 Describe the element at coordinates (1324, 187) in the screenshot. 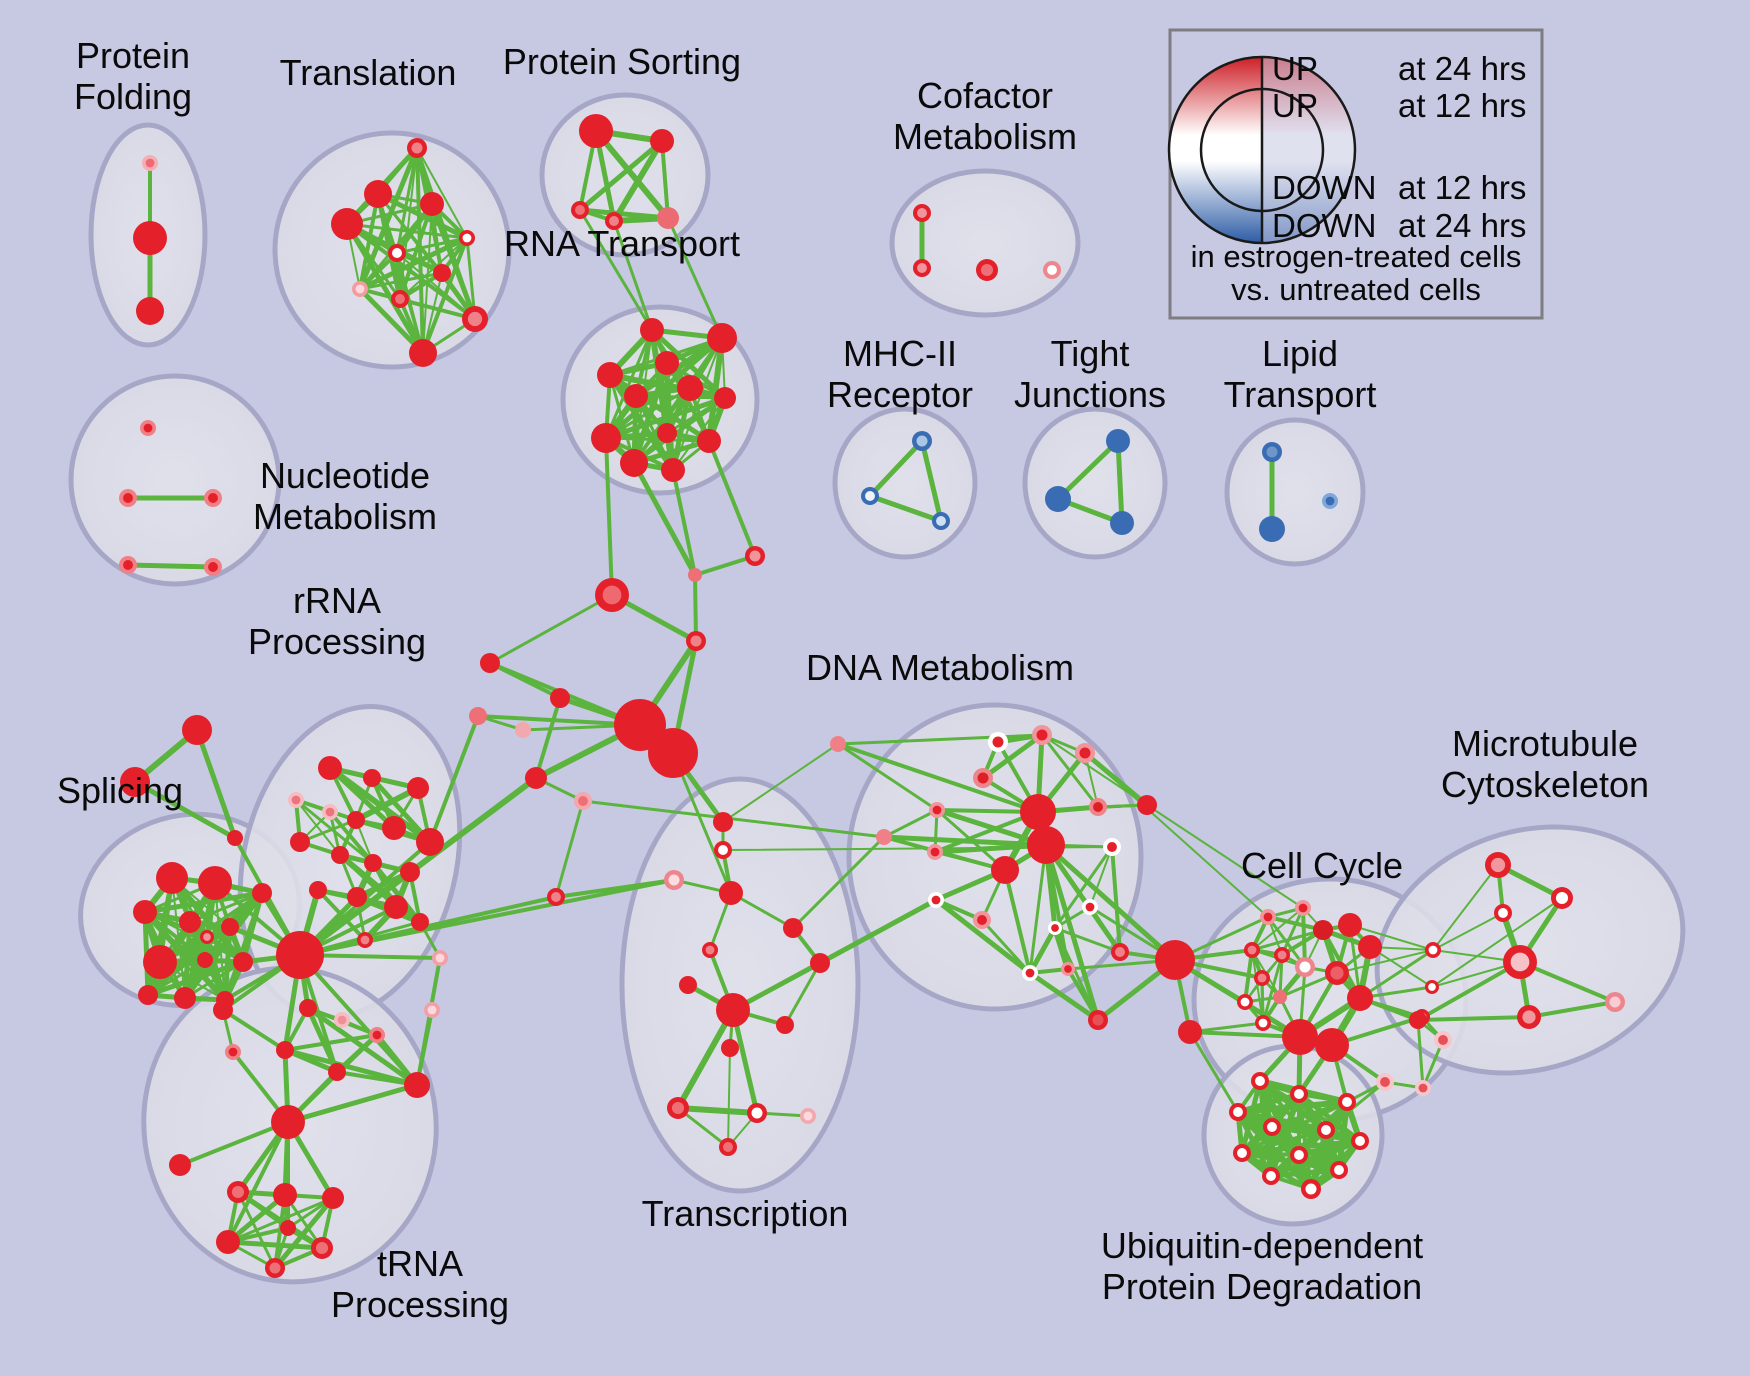

I see `legend-state-label: DOWN` at that location.